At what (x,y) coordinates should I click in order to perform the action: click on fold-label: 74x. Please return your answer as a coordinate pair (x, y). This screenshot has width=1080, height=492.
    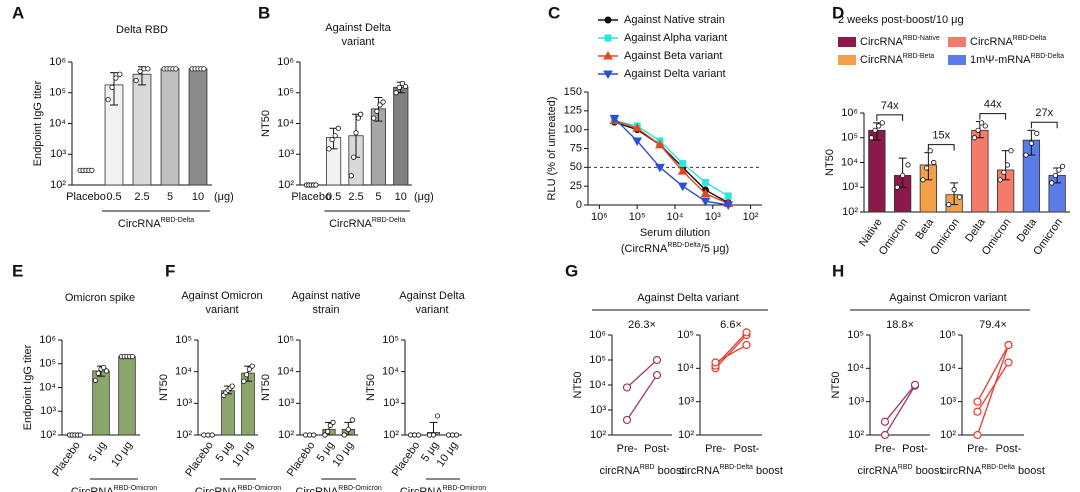
    Looking at the image, I should click on (890, 106).